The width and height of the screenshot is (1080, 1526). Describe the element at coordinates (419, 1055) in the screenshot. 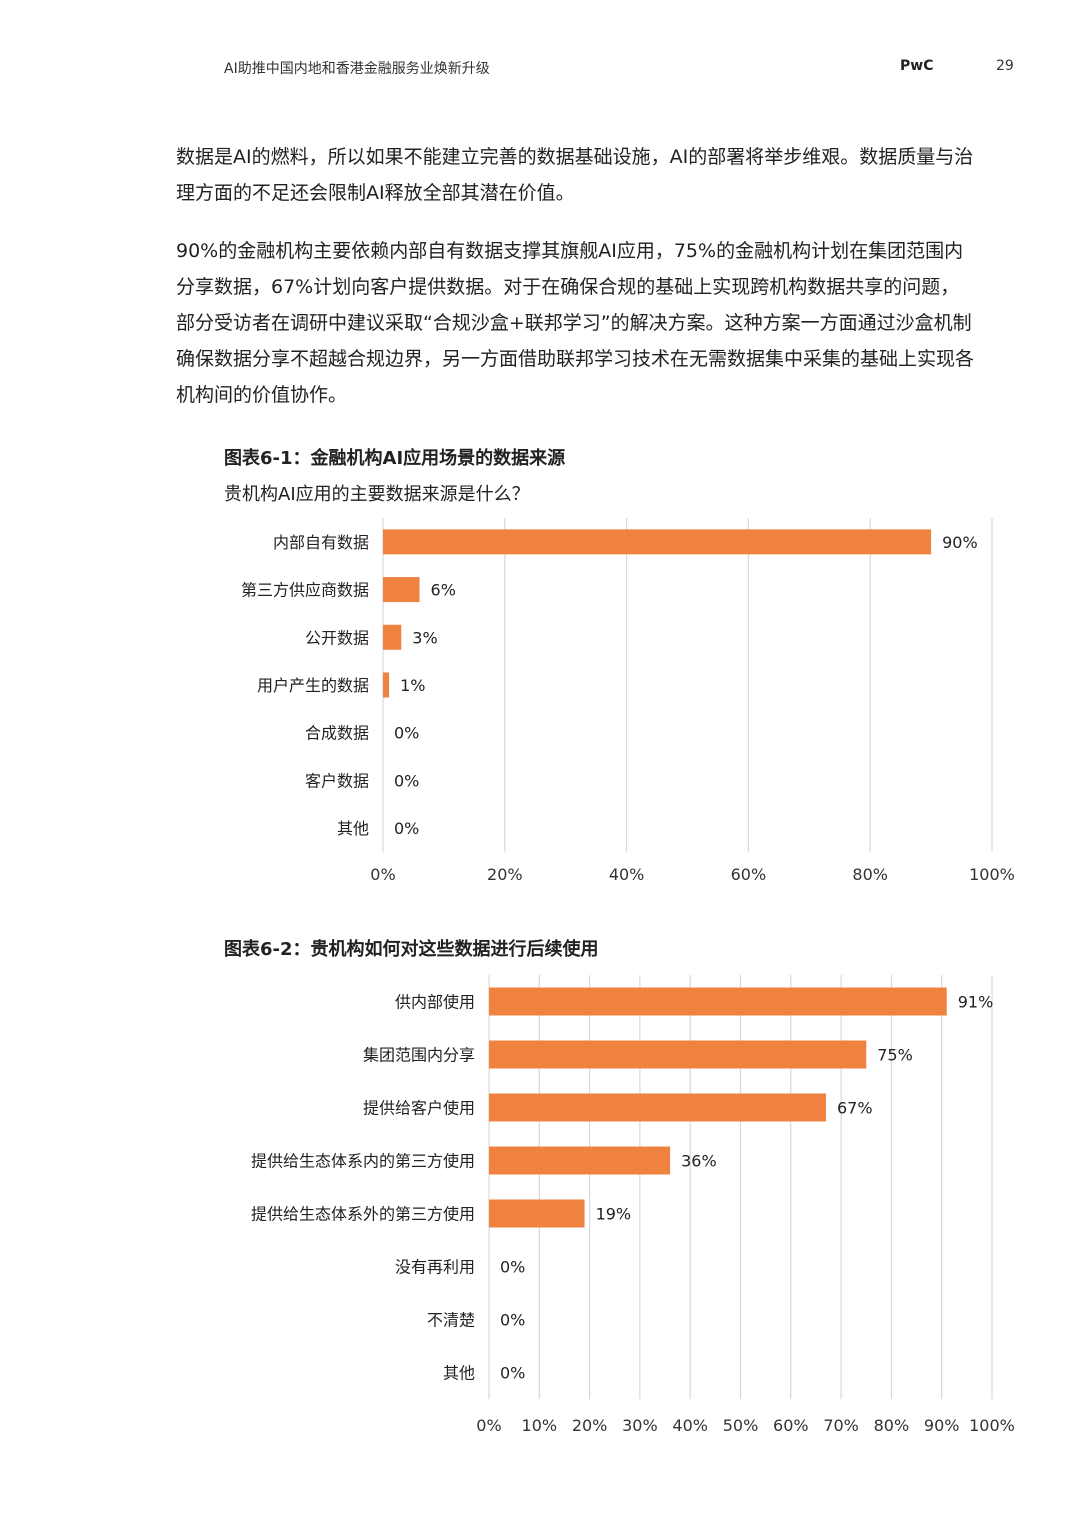

I see `chart2-category-label: 集团范围内分享` at that location.